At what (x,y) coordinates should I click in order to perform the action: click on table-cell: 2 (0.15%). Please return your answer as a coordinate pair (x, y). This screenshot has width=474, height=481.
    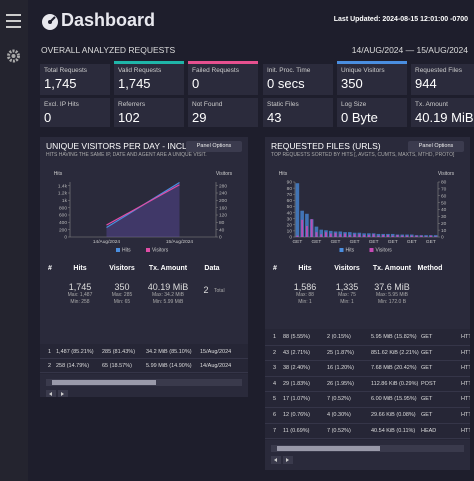
    Looking at the image, I should click on (339, 337).